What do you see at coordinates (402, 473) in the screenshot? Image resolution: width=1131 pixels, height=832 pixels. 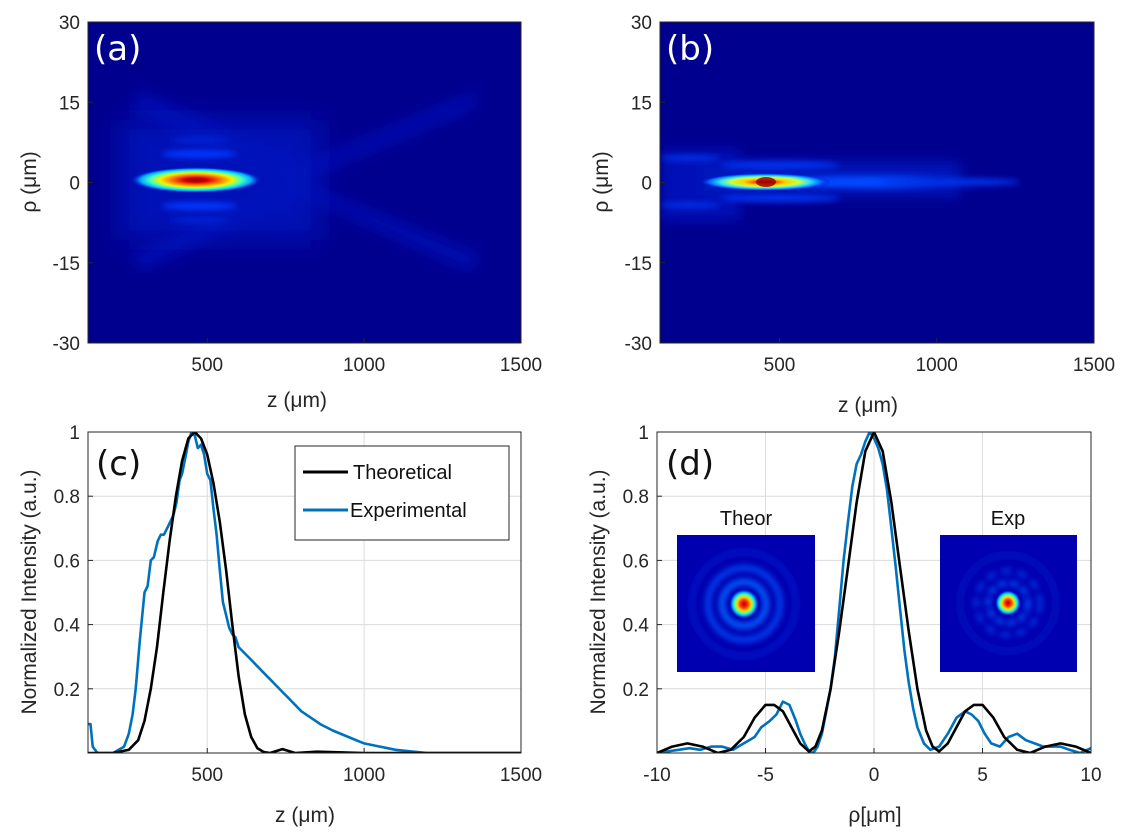 I see `legend-theoretical-label: Theoretical` at bounding box center [402, 473].